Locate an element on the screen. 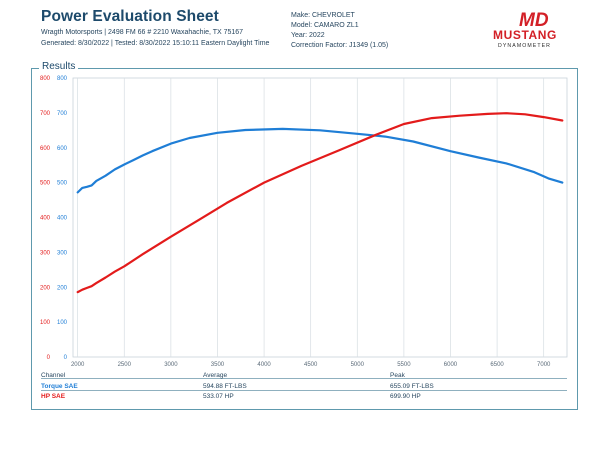  logo-monogram: MD is located at coordinates (534, 20).